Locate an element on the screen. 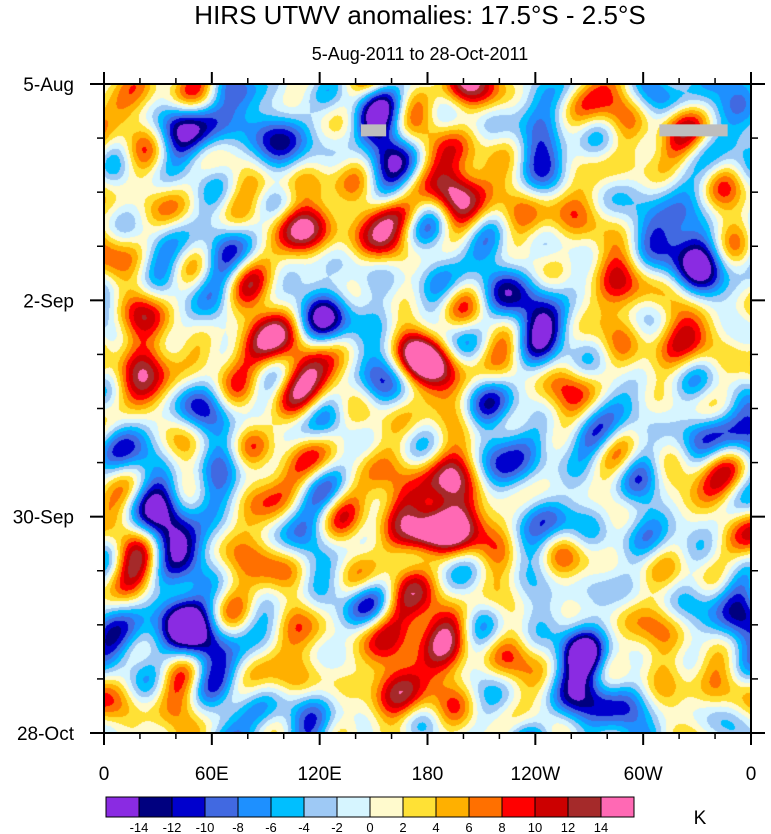  colorbar-label: 2 is located at coordinates (402, 827).